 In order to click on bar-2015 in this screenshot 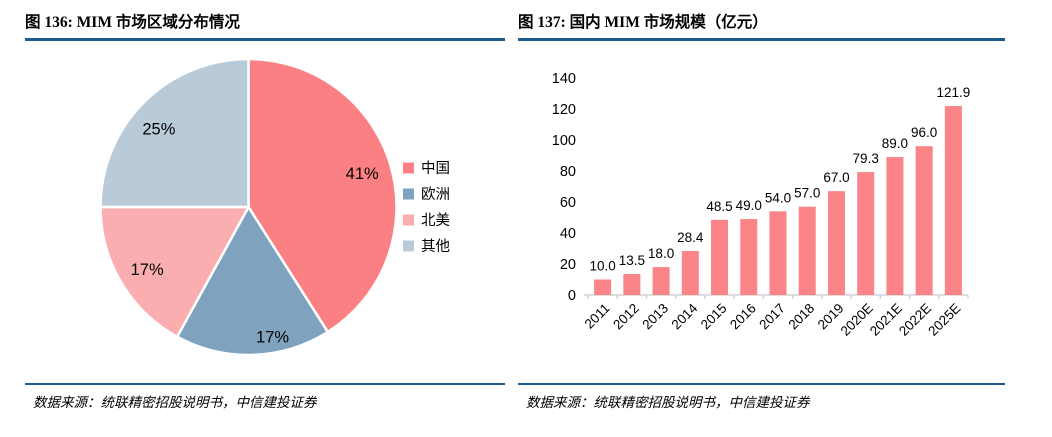, I will do `click(720, 257)`.